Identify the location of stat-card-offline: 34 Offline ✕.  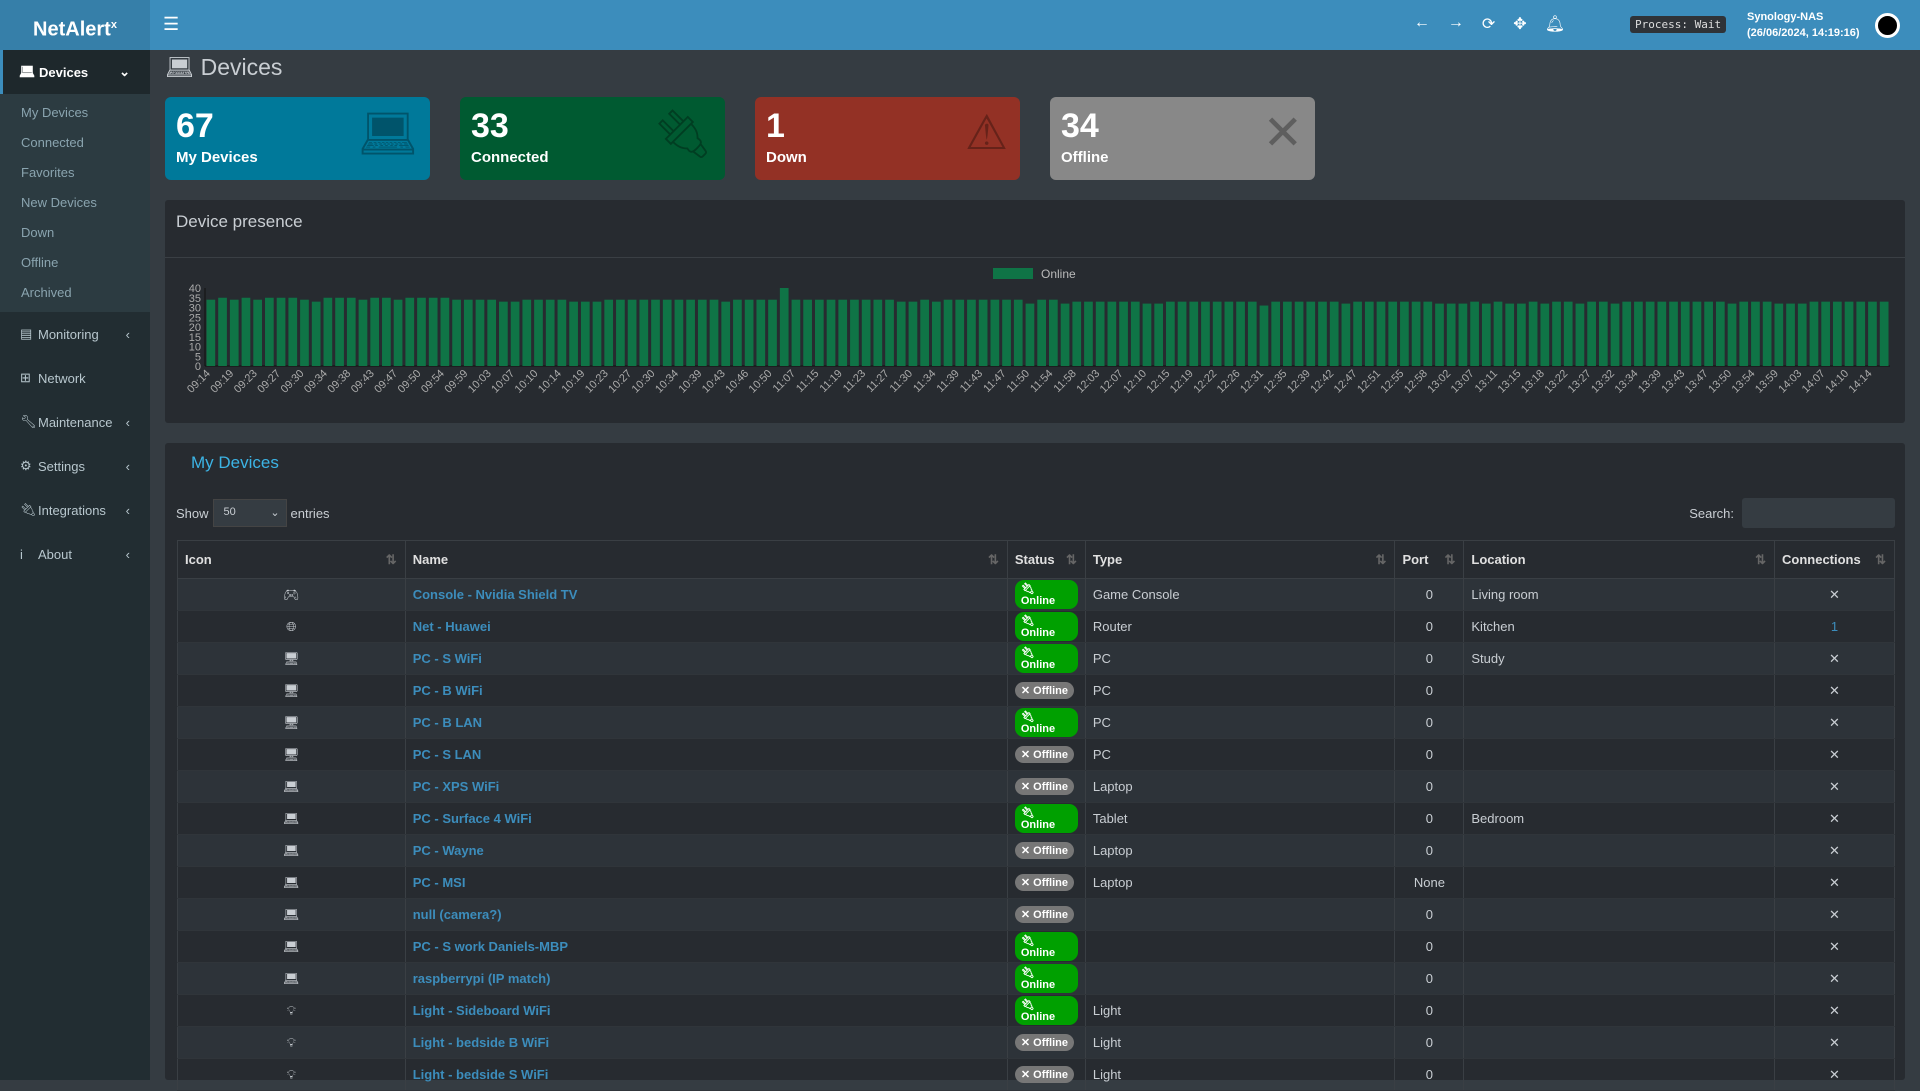
(1182, 138).